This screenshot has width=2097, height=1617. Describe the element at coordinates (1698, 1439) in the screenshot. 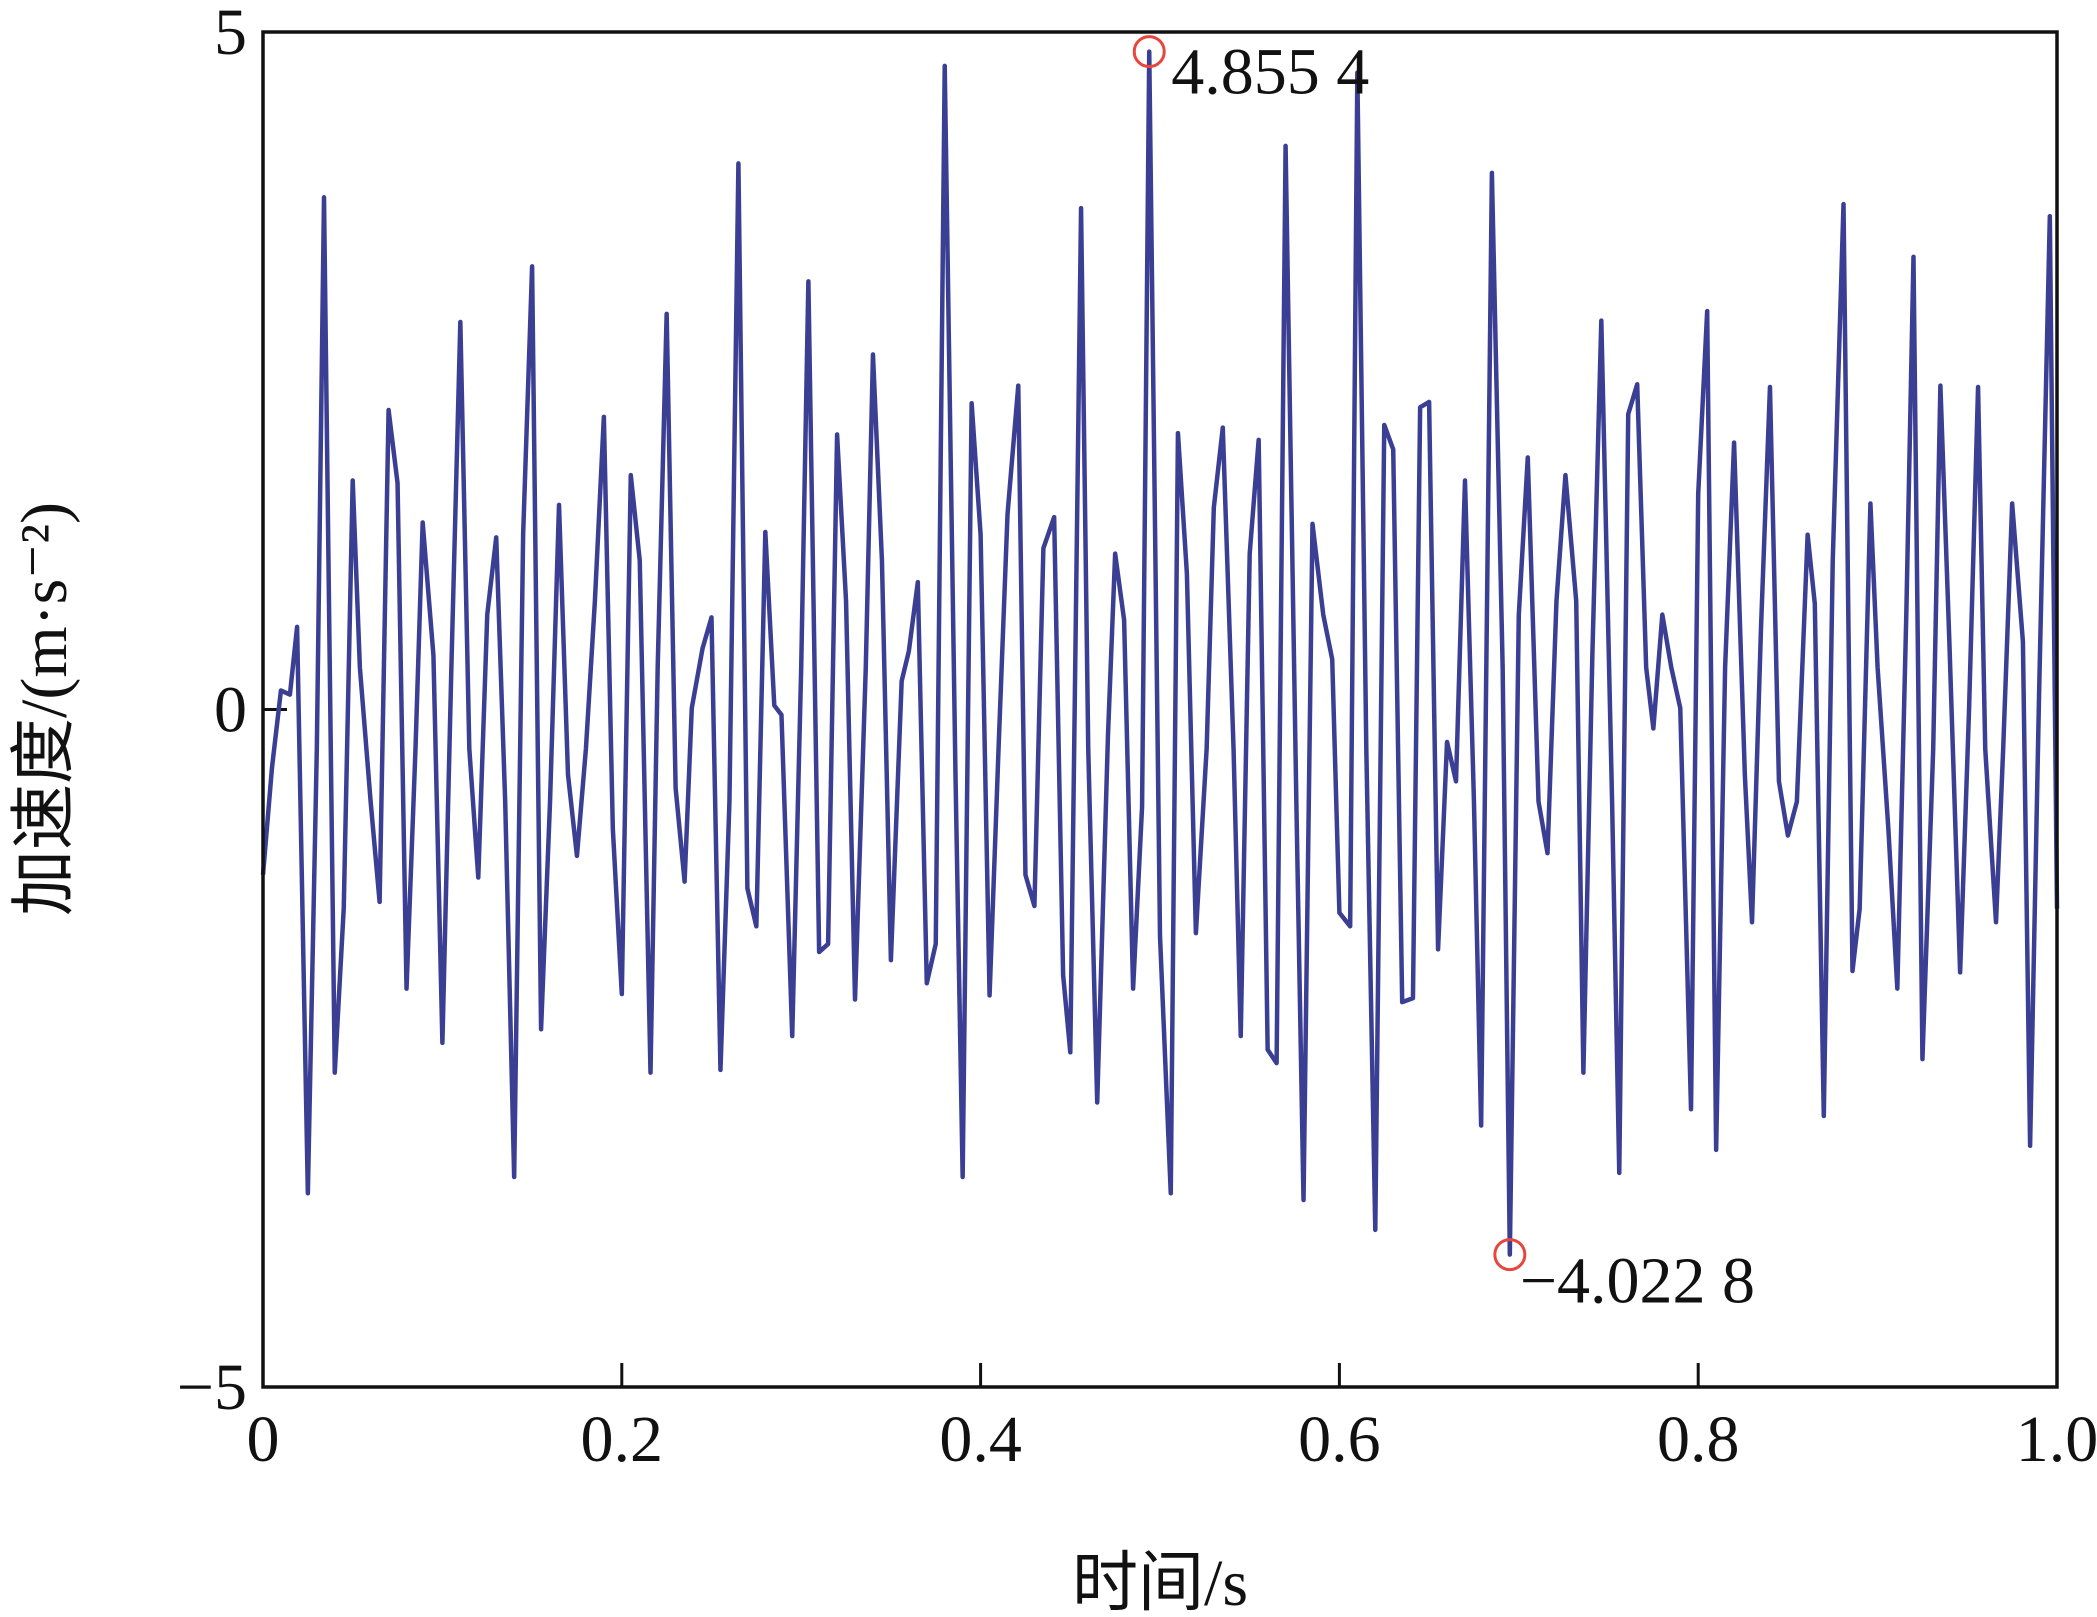

I see `x-tick-label: 0.8` at that location.